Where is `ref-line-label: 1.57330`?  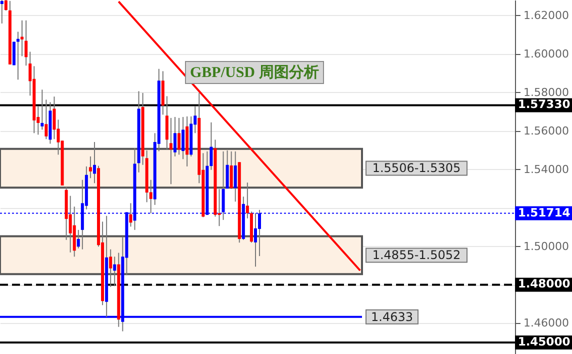 ref-line-label: 1.57330 is located at coordinates (544, 104).